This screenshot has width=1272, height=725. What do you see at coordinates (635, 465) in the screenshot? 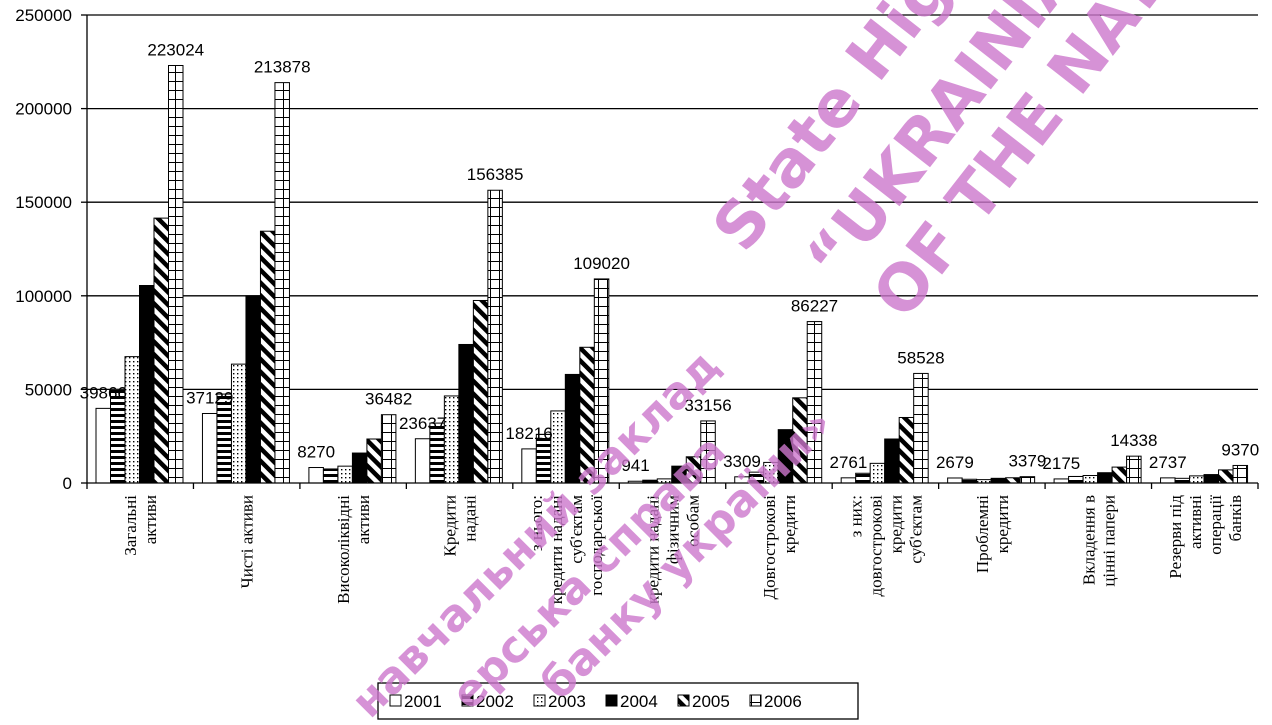
I see `data-label: 941` at bounding box center [635, 465].